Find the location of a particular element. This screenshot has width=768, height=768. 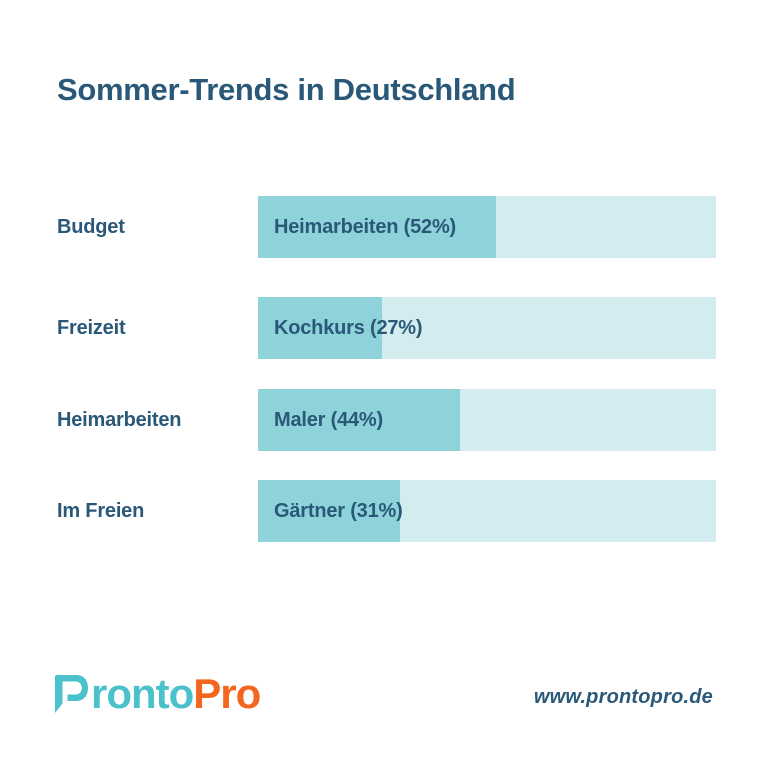

chart-row: Heimarbeiten Maler (44%) is located at coordinates (384, 420).